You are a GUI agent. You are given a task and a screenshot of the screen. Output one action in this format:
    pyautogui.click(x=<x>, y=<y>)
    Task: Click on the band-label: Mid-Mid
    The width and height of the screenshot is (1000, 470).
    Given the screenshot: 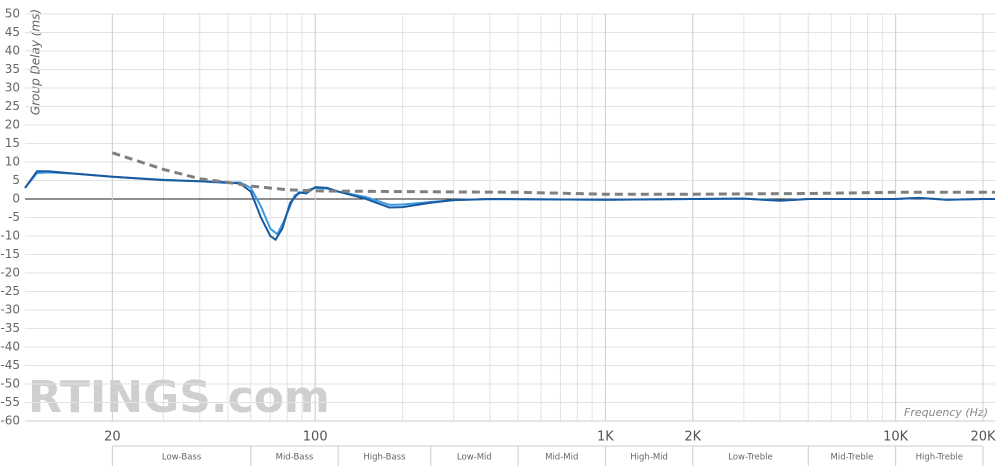 What is the action you would take?
    pyautogui.click(x=561, y=458)
    